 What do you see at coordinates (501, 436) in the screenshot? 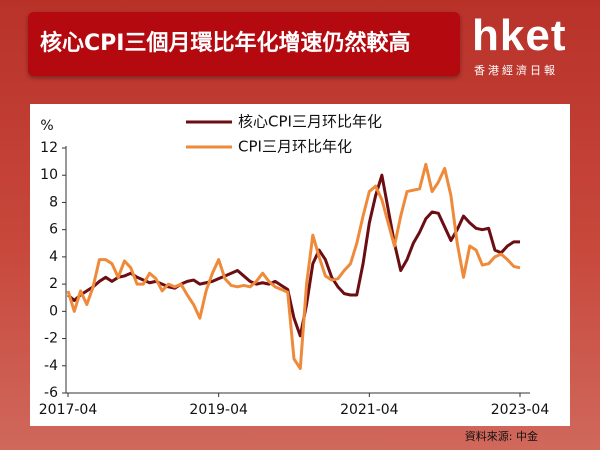
I see `source-note: 資料來源: 中金` at bounding box center [501, 436].